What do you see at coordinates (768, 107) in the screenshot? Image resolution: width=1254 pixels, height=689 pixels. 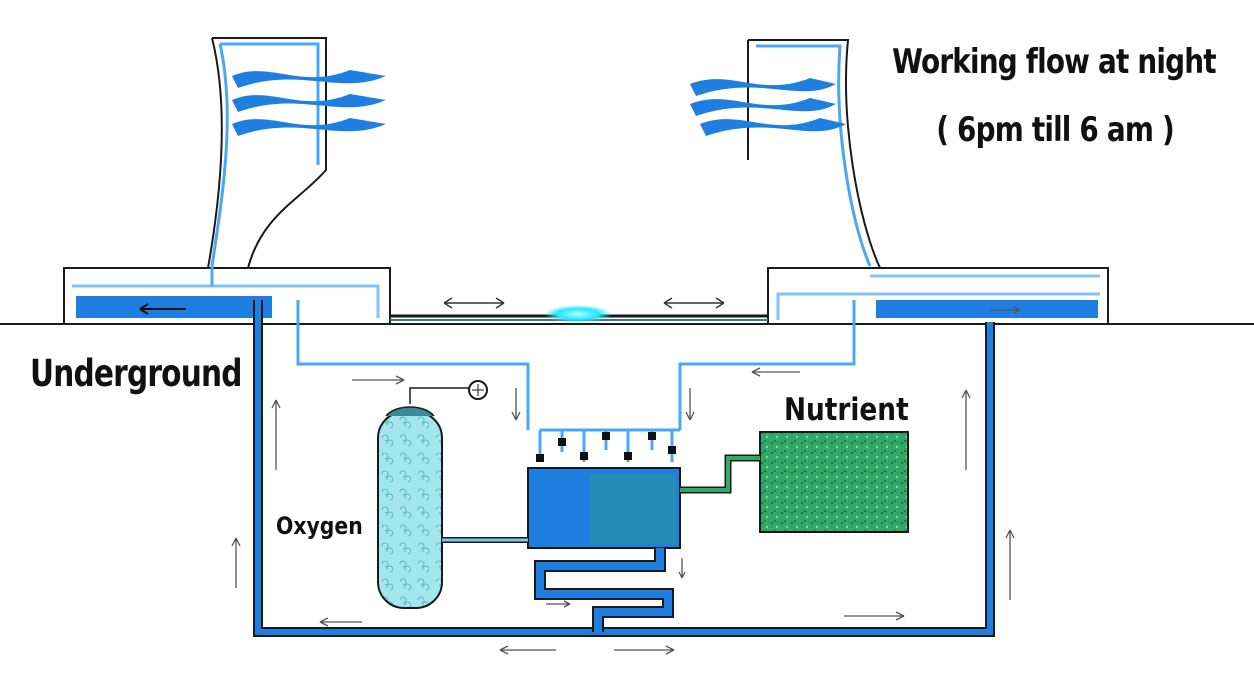 I see `right-wind-fins-icon` at bounding box center [768, 107].